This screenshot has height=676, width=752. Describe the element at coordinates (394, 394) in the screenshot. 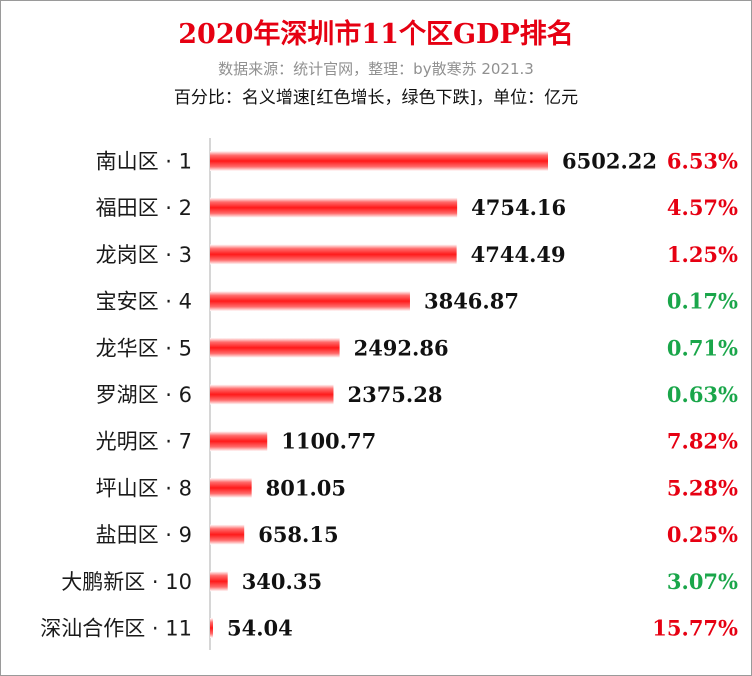

I see `value-label: 2375.28` at that location.